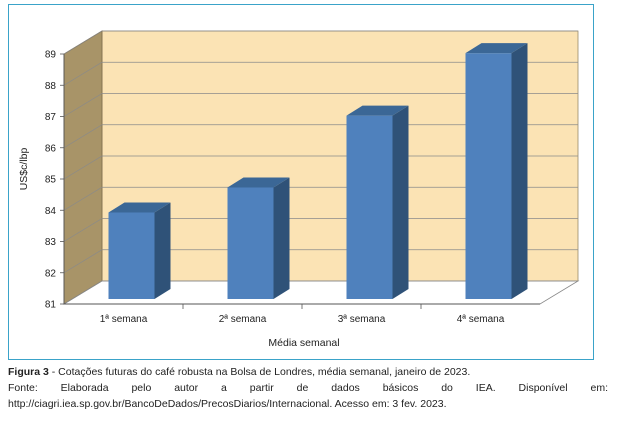 This screenshot has width=617, height=428. What do you see at coordinates (51, 148) in the screenshot?
I see `y-tick-label: 86` at bounding box center [51, 148].